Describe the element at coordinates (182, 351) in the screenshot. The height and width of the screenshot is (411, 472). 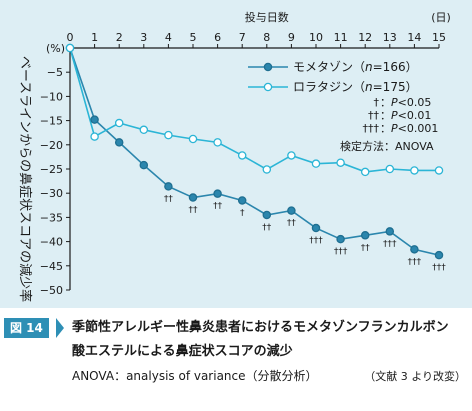
I see `caption-title-line2: 酸エステルによる鼻症状スコアの減少` at that location.